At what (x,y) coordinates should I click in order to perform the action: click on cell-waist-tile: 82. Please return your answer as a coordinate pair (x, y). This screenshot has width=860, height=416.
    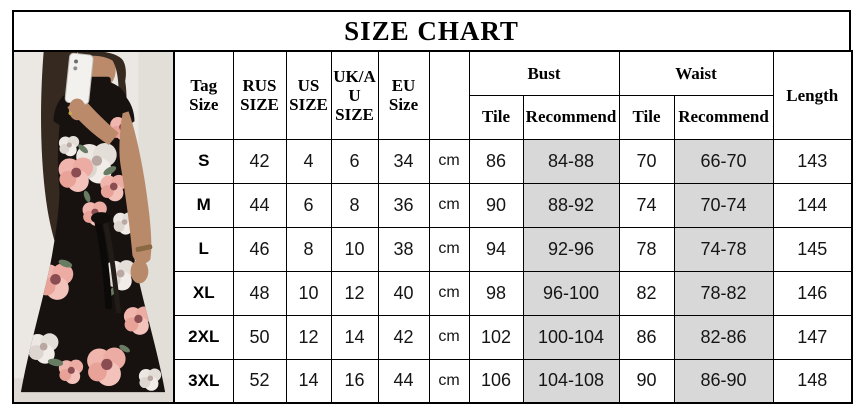
    Looking at the image, I should click on (646, 293).